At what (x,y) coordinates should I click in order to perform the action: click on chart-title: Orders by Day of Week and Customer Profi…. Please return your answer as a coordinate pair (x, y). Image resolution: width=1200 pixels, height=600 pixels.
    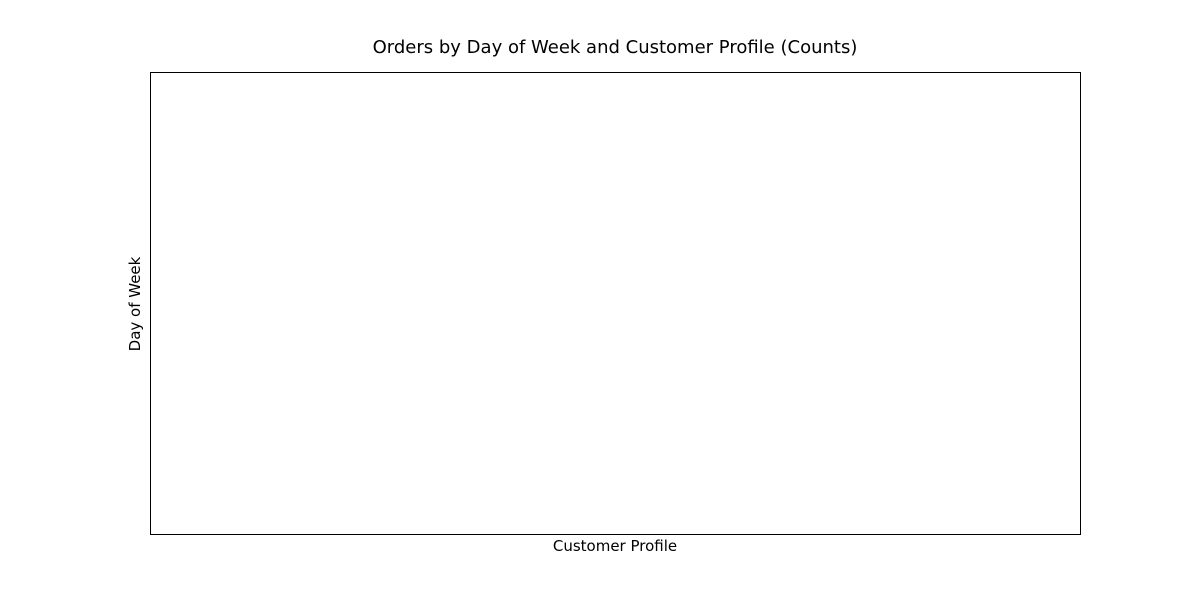
    Looking at the image, I should click on (615, 47).